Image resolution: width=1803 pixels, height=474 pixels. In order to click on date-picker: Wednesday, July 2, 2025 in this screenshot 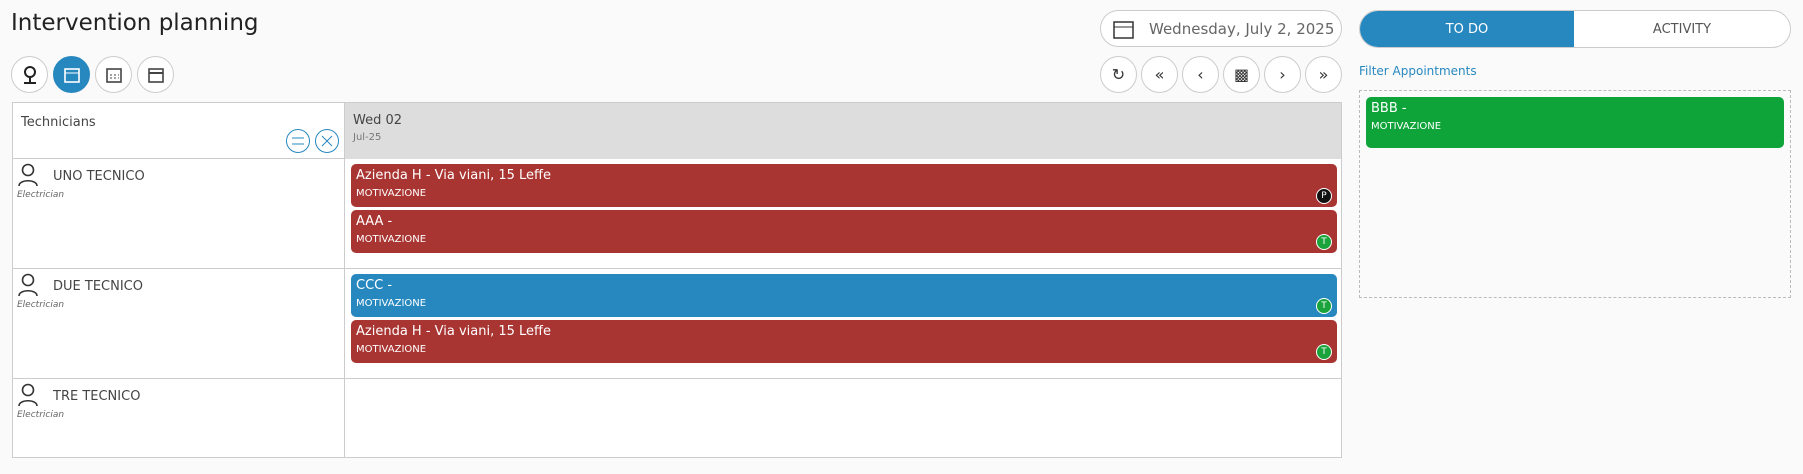, I will do `click(1221, 28)`.